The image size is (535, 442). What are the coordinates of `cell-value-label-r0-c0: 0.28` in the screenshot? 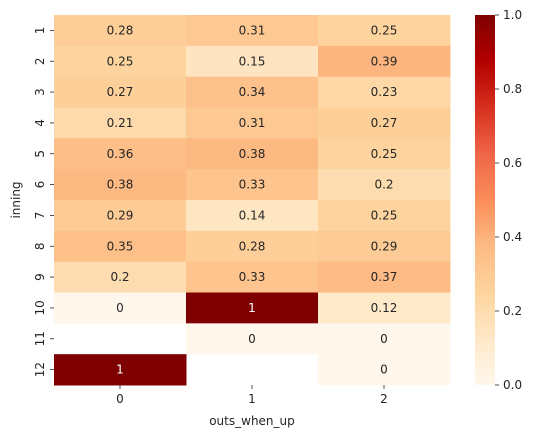 It's located at (120, 30).